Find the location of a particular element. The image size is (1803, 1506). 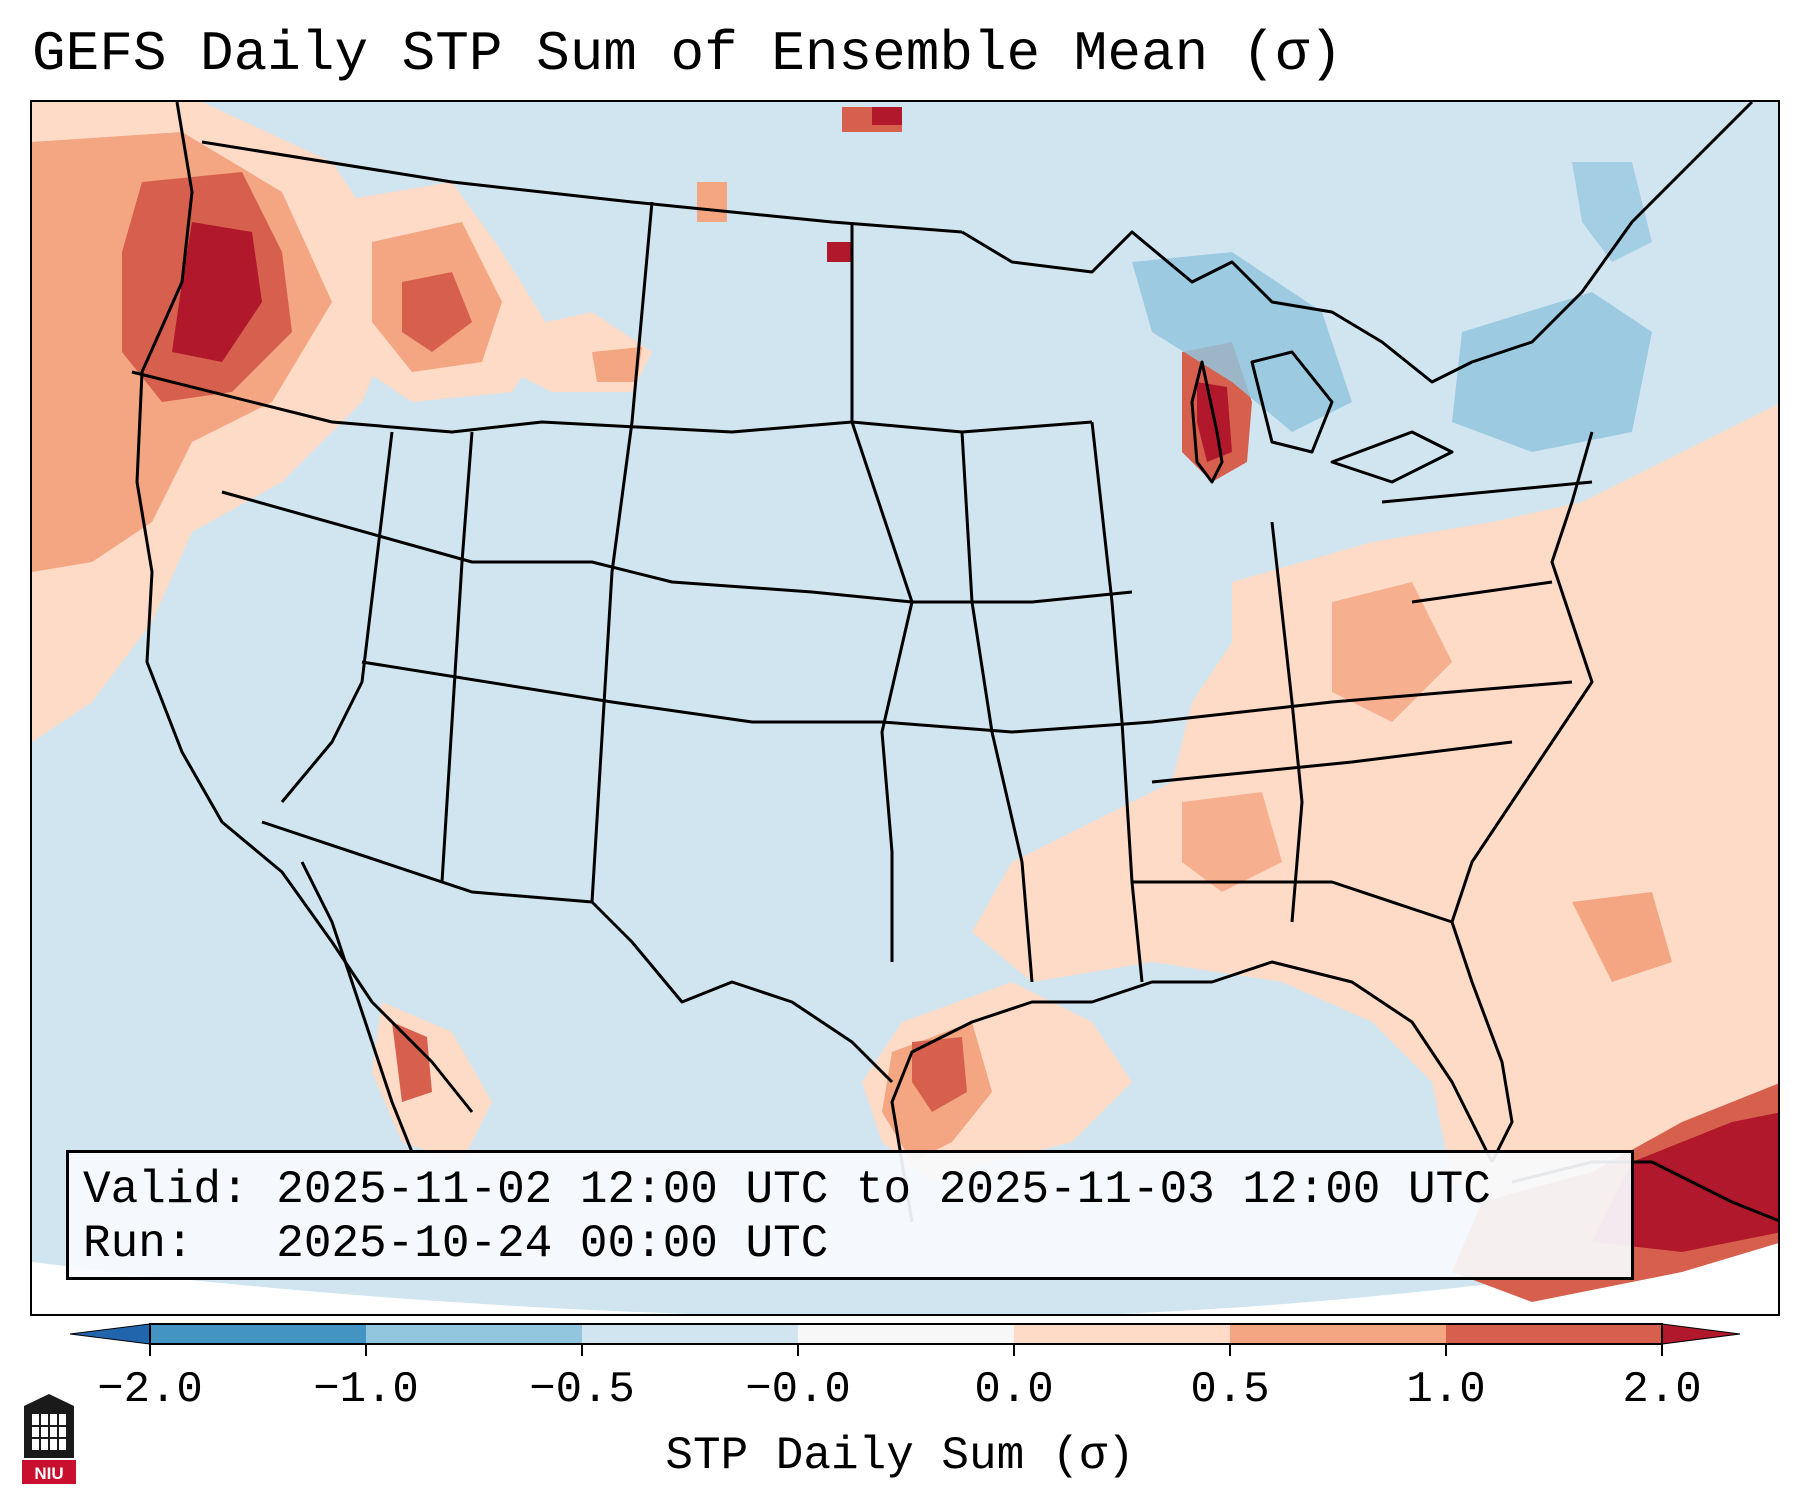

colorbar-tick-label: −0.0 is located at coordinates (798, 1390).